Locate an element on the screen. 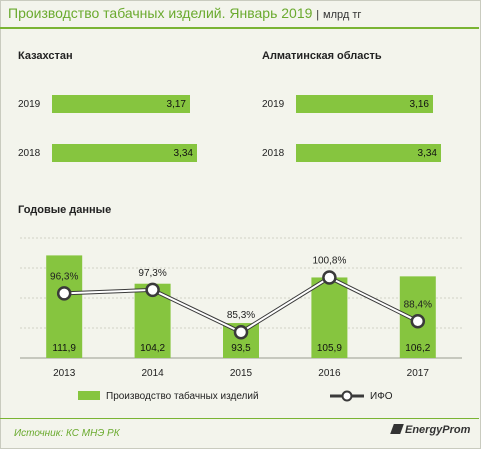  bar-label-2017: 106,2 is located at coordinates (417, 348).